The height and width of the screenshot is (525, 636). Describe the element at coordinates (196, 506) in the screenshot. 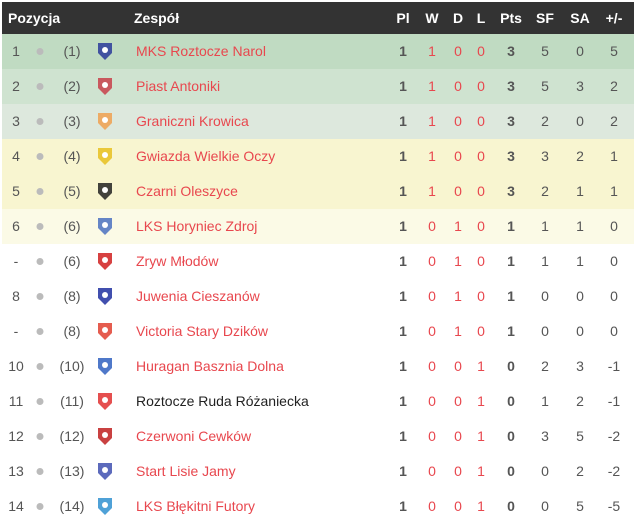

I see `team-name-link: LKS Błękitni Futory` at that location.